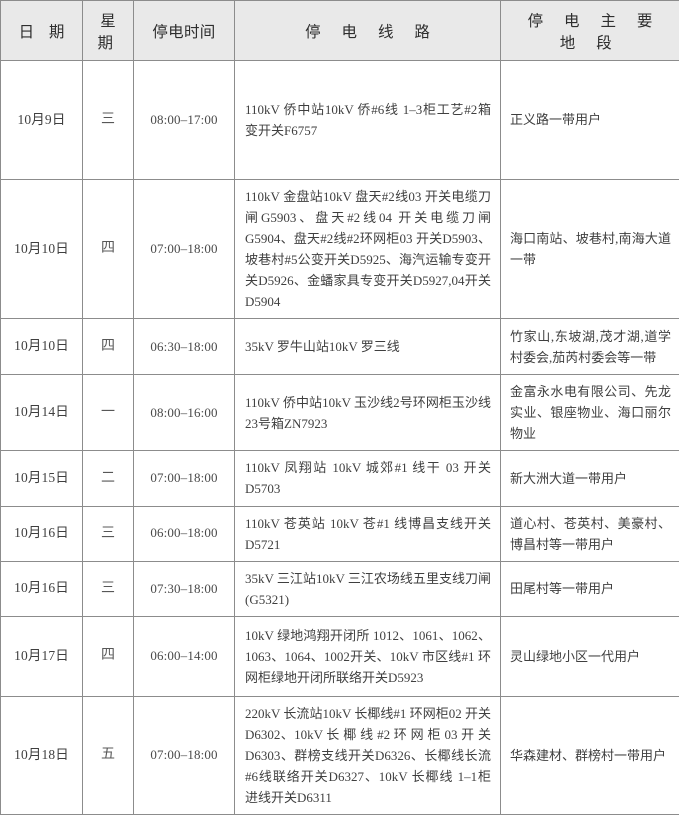 The height and width of the screenshot is (815, 679). What do you see at coordinates (368, 120) in the screenshot?
I see `cell-lines: 110kV 侨中站10kV 侨#6线 1–3柜工艺#2箱变开关F6757` at bounding box center [368, 120].